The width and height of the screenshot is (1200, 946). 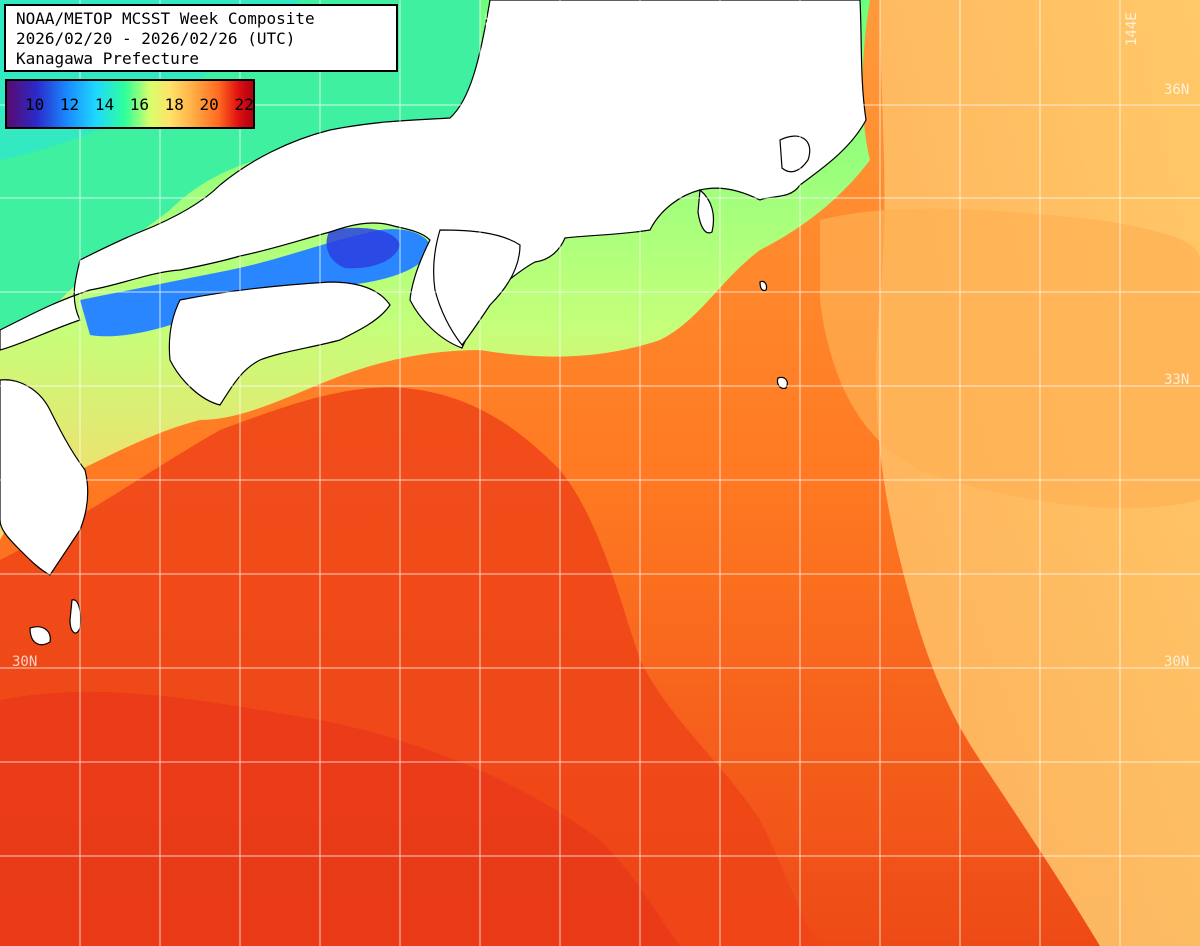 What do you see at coordinates (69, 104) in the screenshot?
I see `legend-tick: 12` at bounding box center [69, 104].